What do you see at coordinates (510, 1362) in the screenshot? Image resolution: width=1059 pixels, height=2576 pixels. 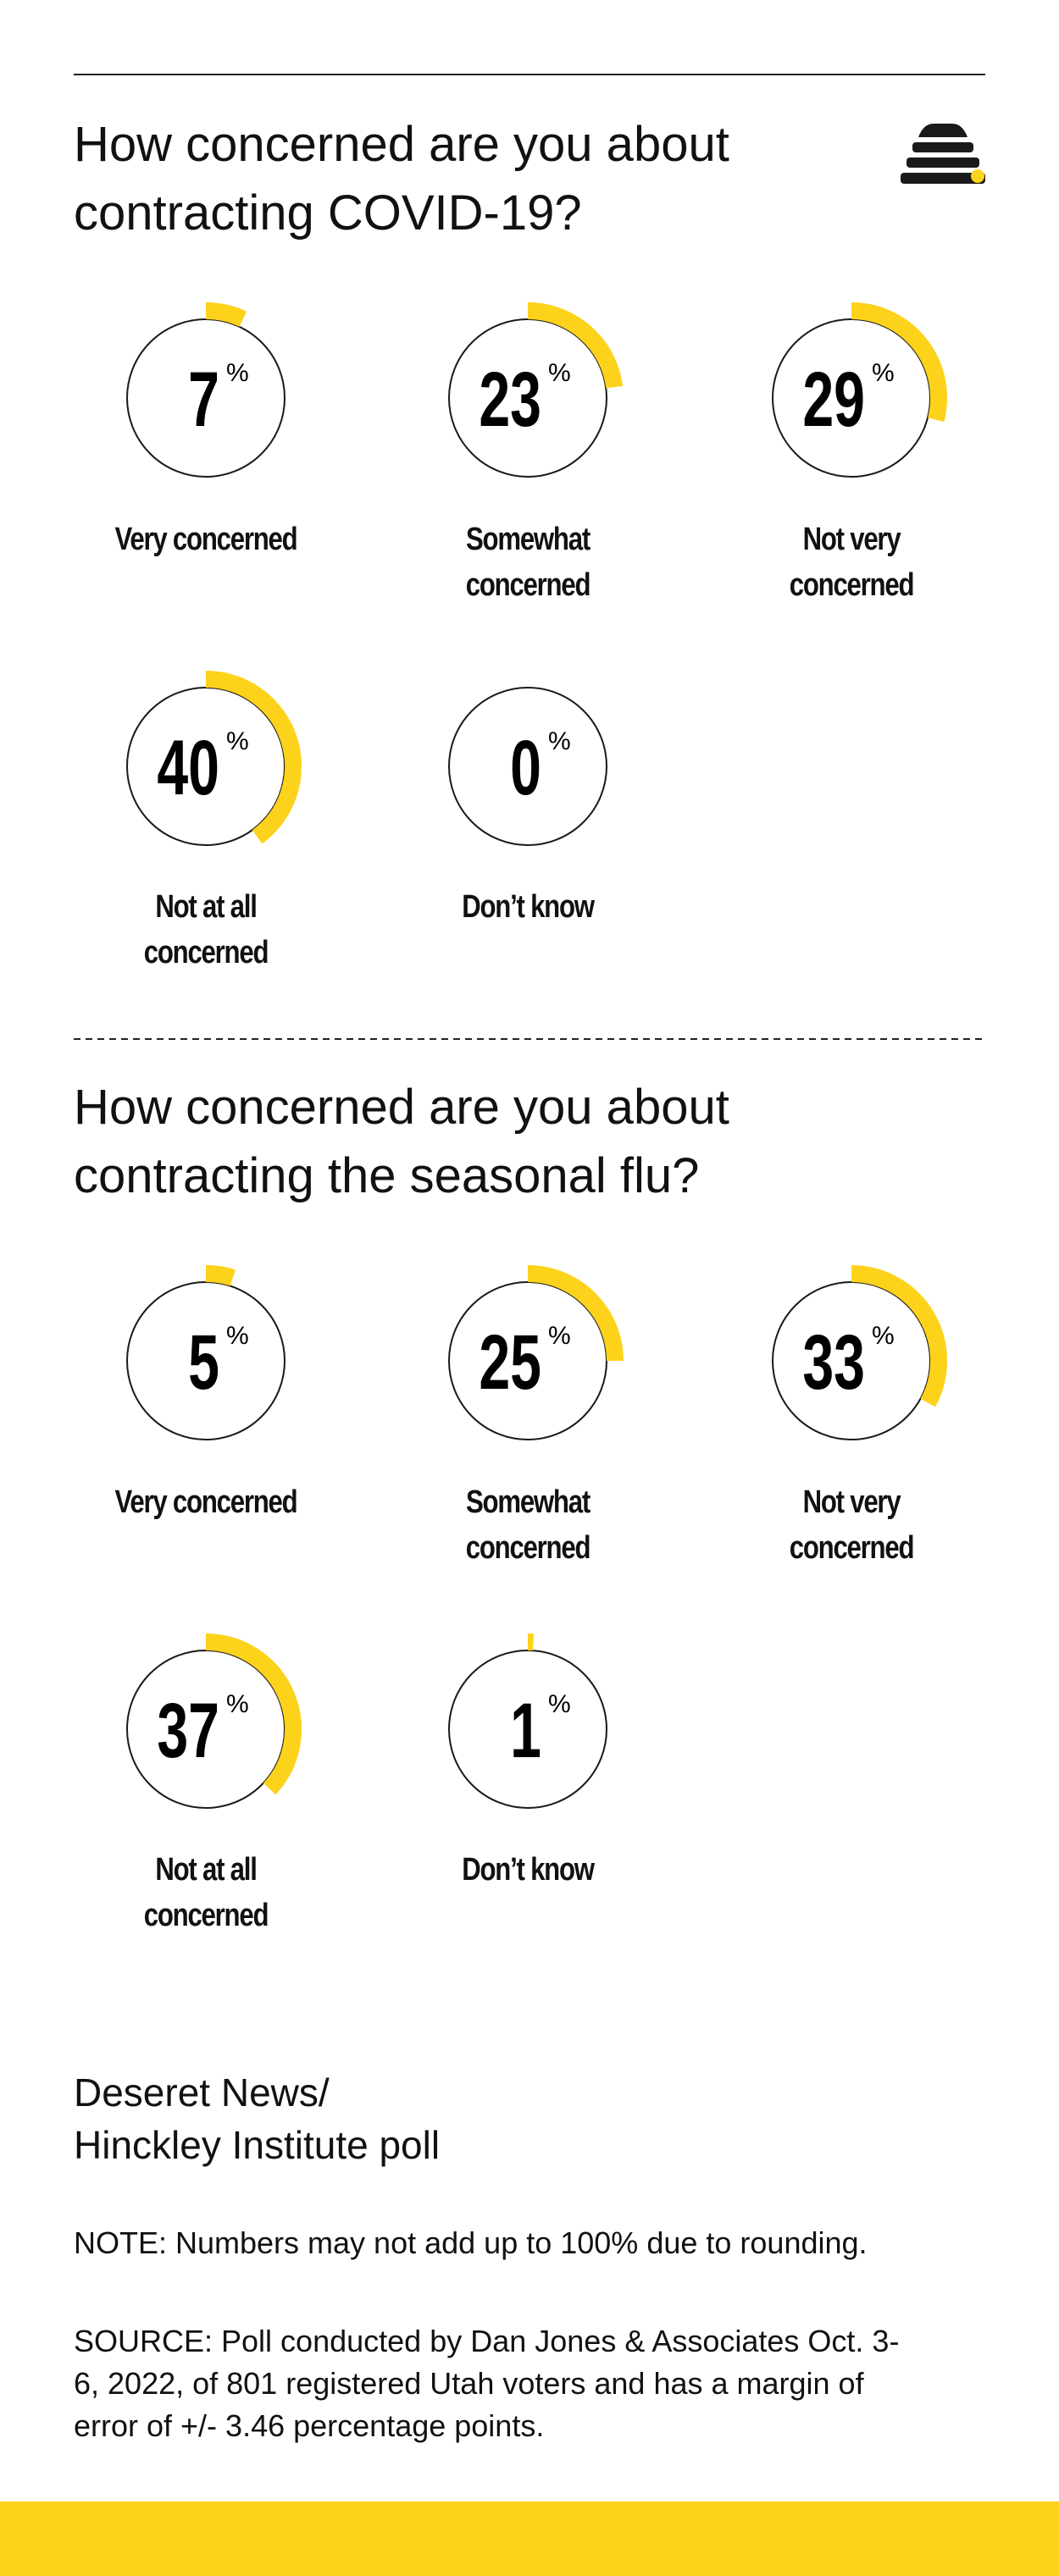 I see `value-label: 25` at bounding box center [510, 1362].